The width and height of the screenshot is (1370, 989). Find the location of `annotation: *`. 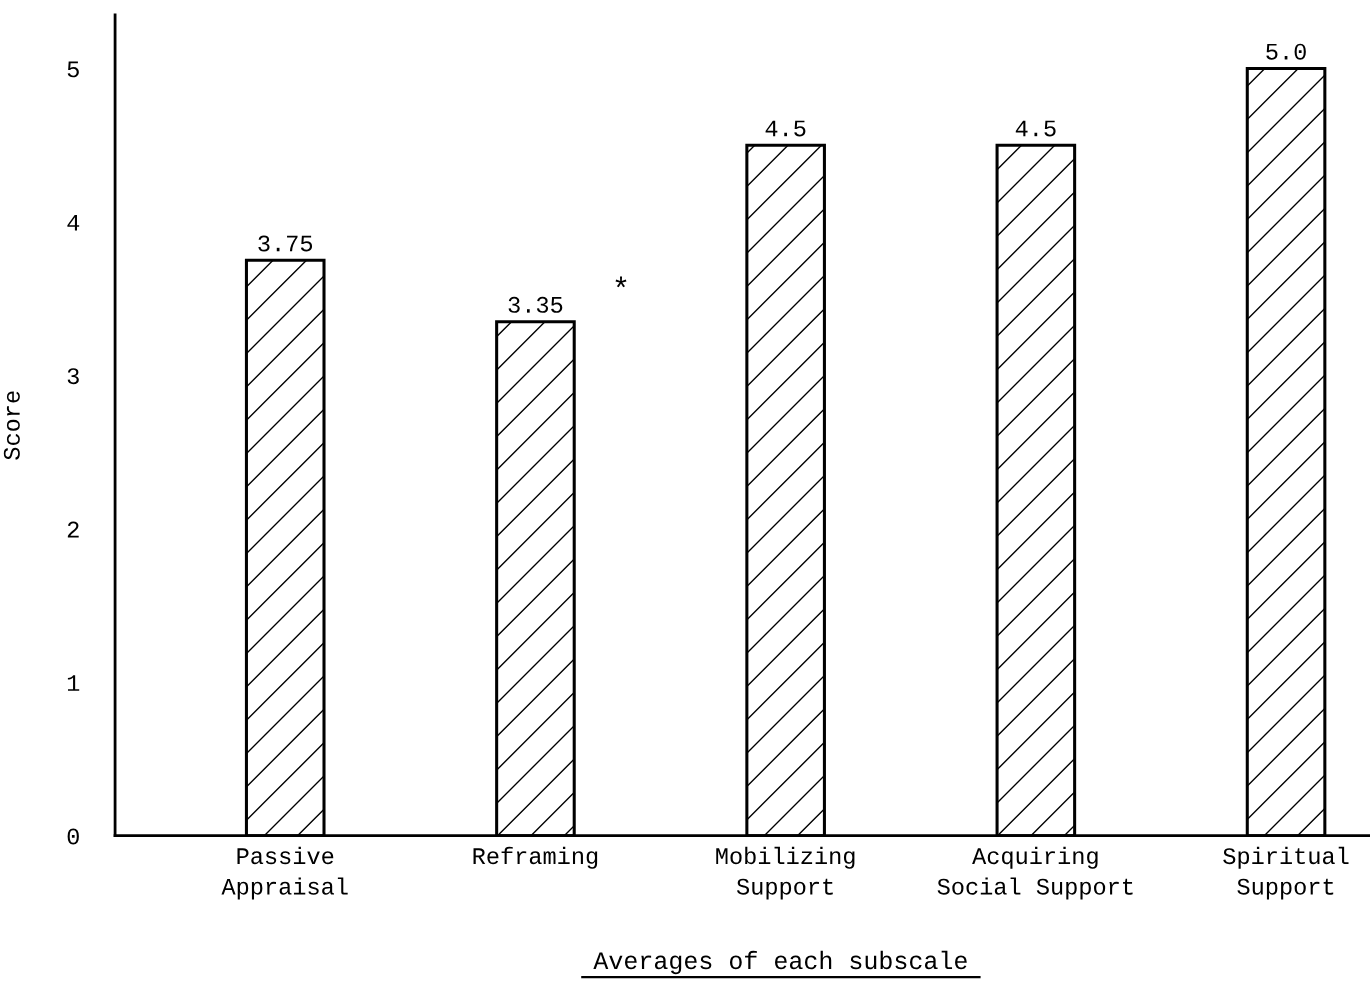

annotation: * is located at coordinates (621, 282).